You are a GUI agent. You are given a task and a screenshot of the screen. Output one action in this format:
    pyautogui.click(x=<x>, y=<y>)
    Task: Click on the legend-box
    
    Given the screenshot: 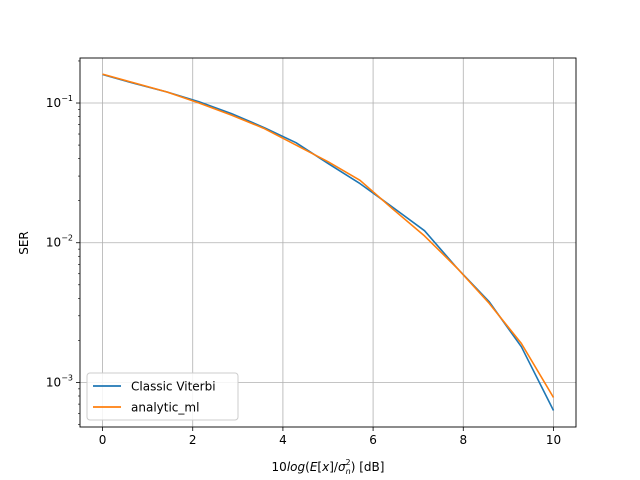 What is the action you would take?
    pyautogui.click(x=162, y=396)
    